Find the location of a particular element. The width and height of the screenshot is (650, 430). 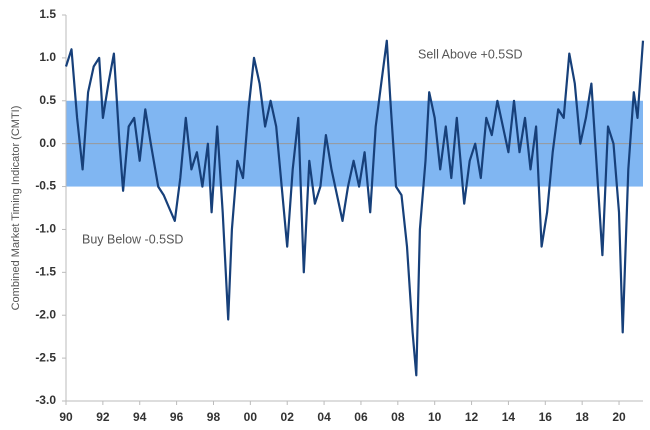

x-tick-label: 10 is located at coordinates (435, 417).